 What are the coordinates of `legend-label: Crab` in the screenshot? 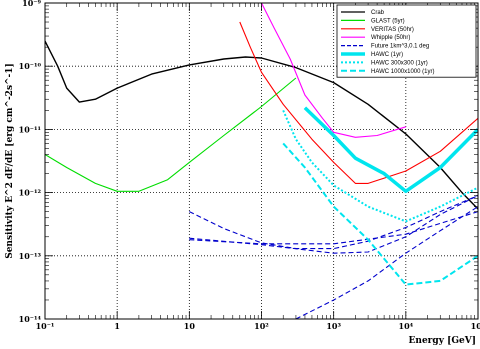 It's located at (378, 13).